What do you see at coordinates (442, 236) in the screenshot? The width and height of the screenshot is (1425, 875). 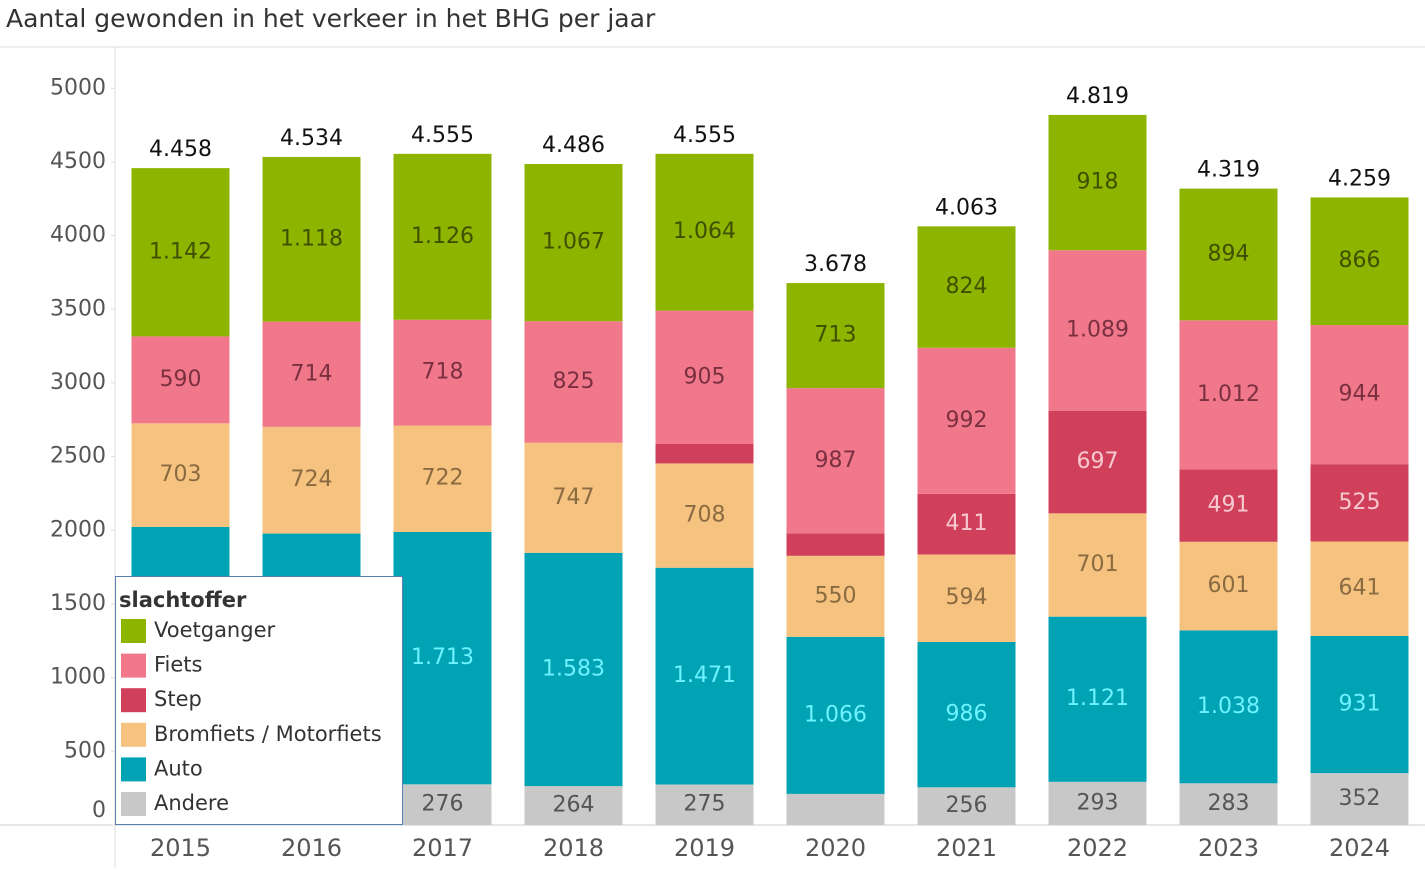 I see `value-label: 1.126` at bounding box center [442, 236].